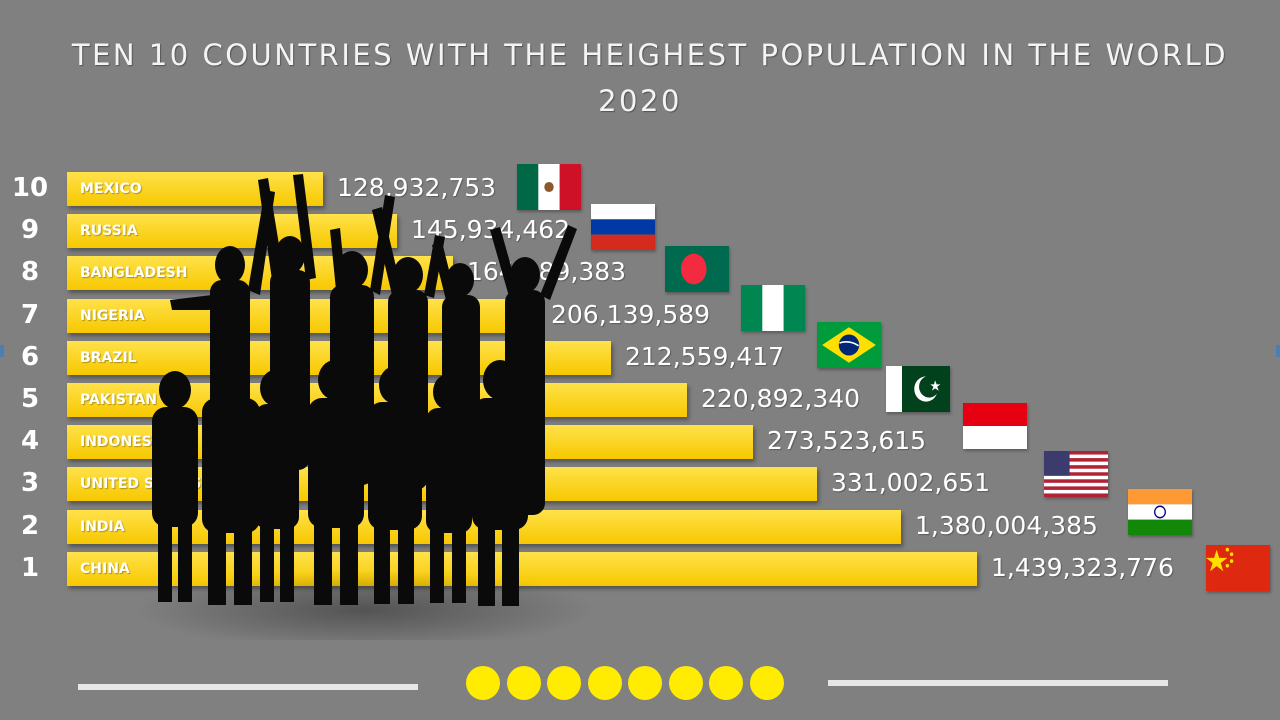 This screenshot has width=1280, height=720. Describe the element at coordinates (30, 399) in the screenshot. I see `rank-label: 5` at that location.